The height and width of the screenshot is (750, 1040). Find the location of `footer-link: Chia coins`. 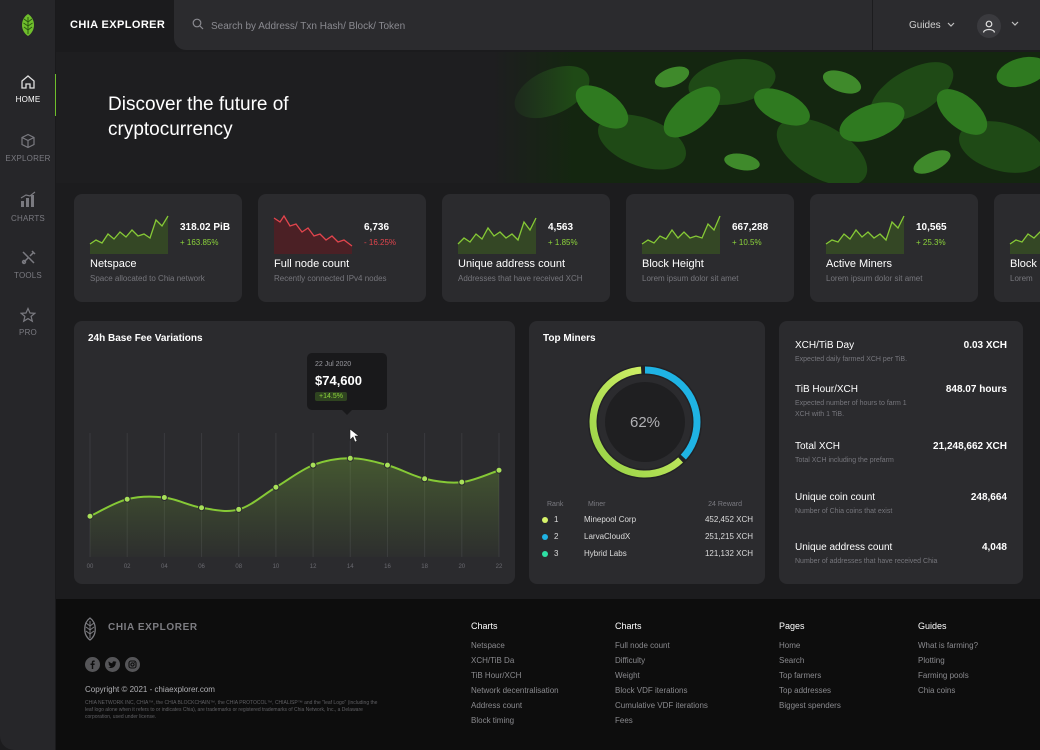

footer-link: Chia coins is located at coordinates (937, 690).